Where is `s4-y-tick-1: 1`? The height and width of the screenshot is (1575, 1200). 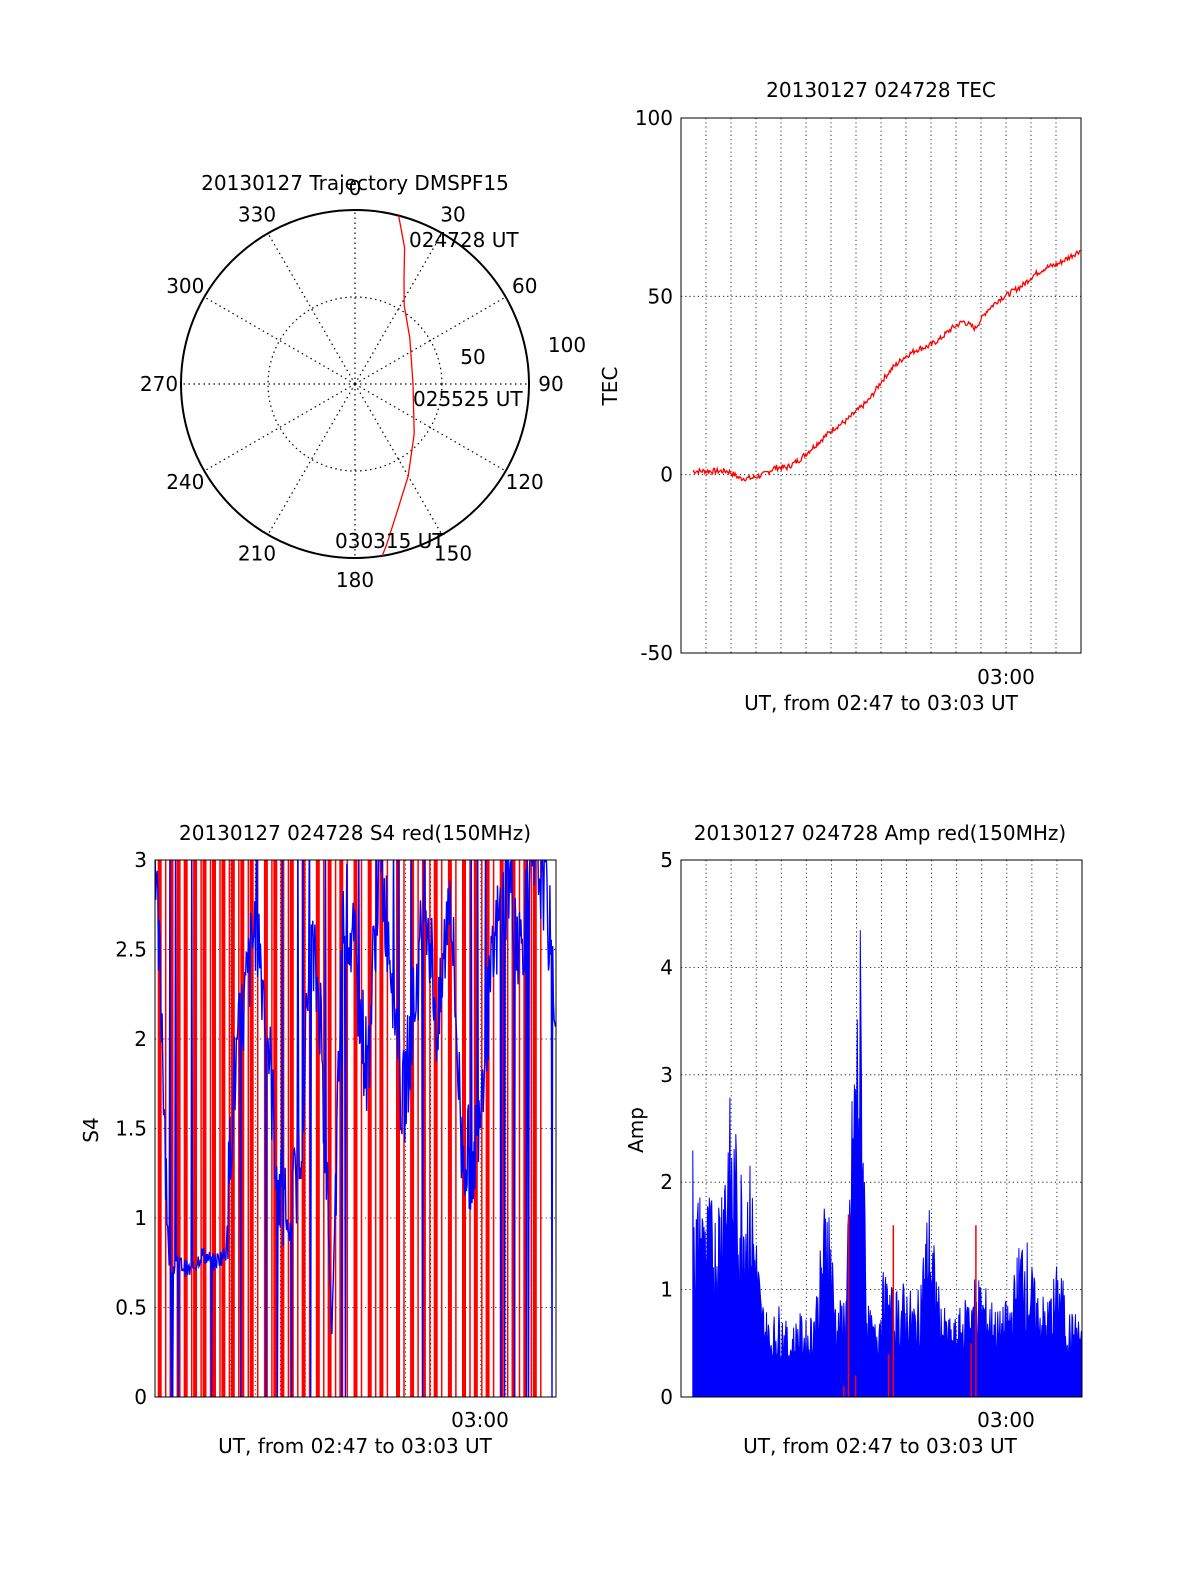 s4-y-tick-1: 1 is located at coordinates (140, 1218).